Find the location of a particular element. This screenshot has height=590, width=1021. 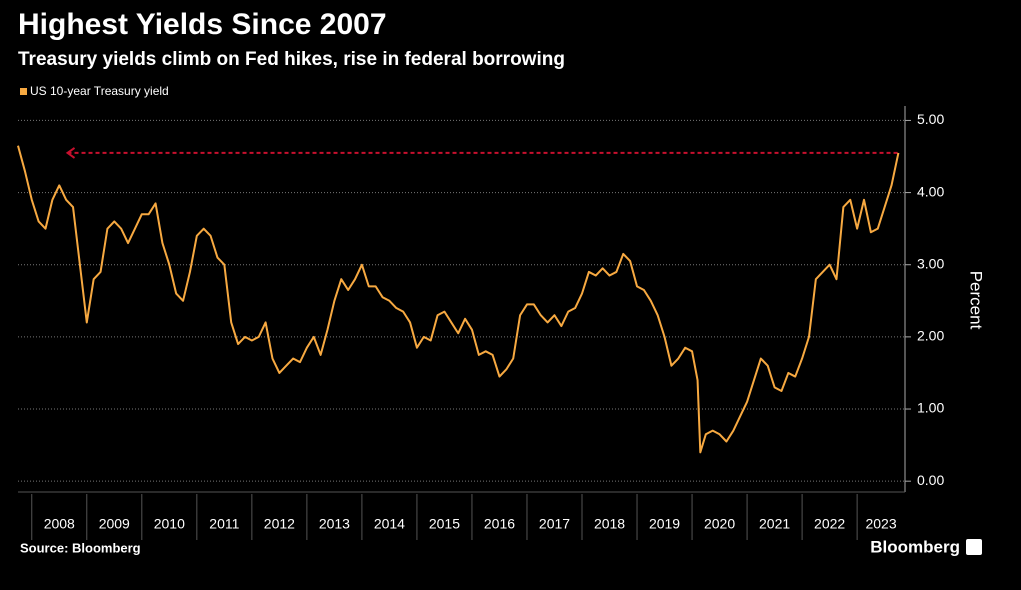

source: Source: Bloomberg is located at coordinates (80, 547).